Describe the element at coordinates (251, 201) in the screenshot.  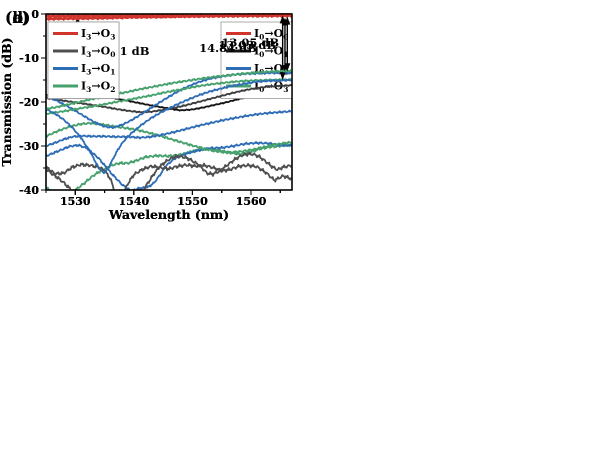
I see `x-tick-label: 1560` at that location.